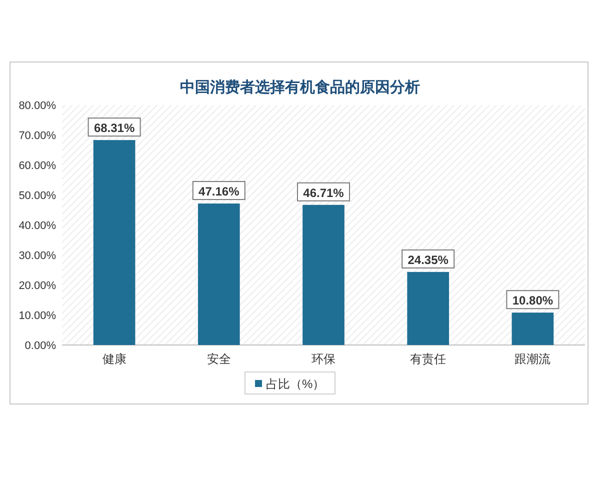 The height and width of the screenshot is (480, 600). I want to click on y-tick-label: 50.00%, so click(37, 196).